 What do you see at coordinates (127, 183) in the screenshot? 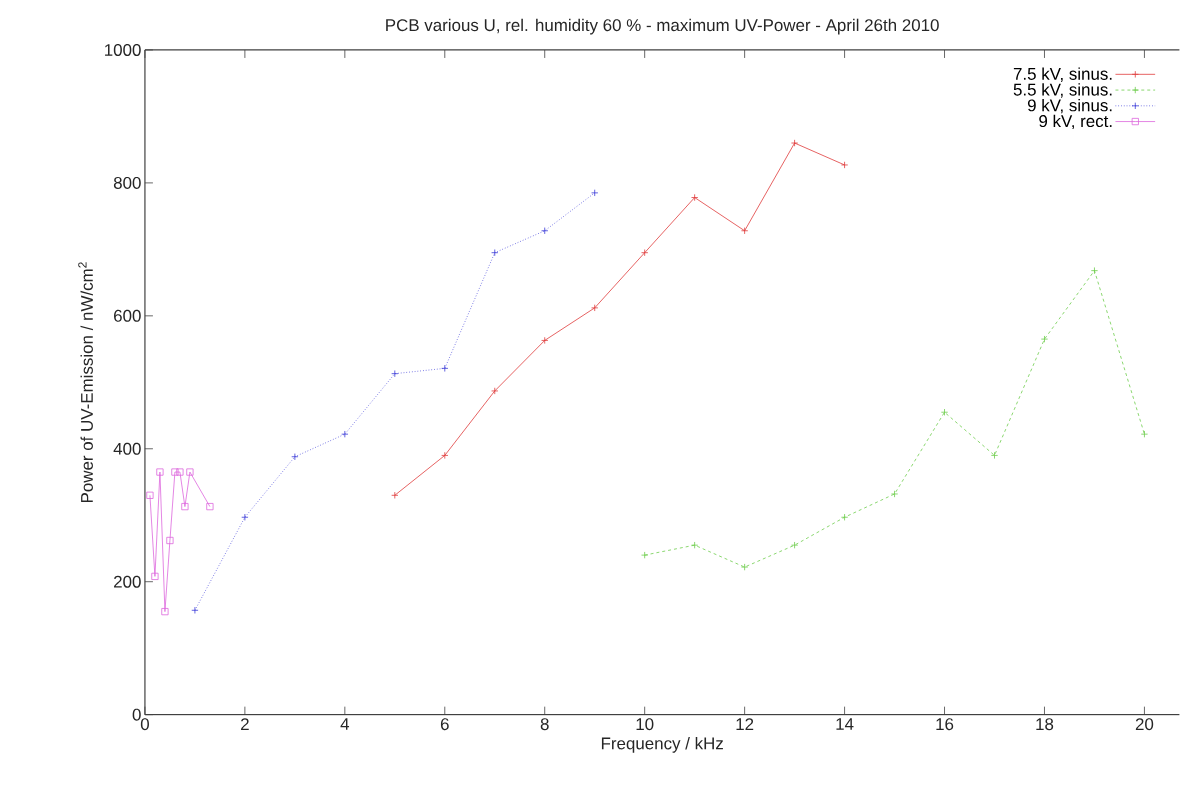
I see `y-tick-label: 800` at bounding box center [127, 183].